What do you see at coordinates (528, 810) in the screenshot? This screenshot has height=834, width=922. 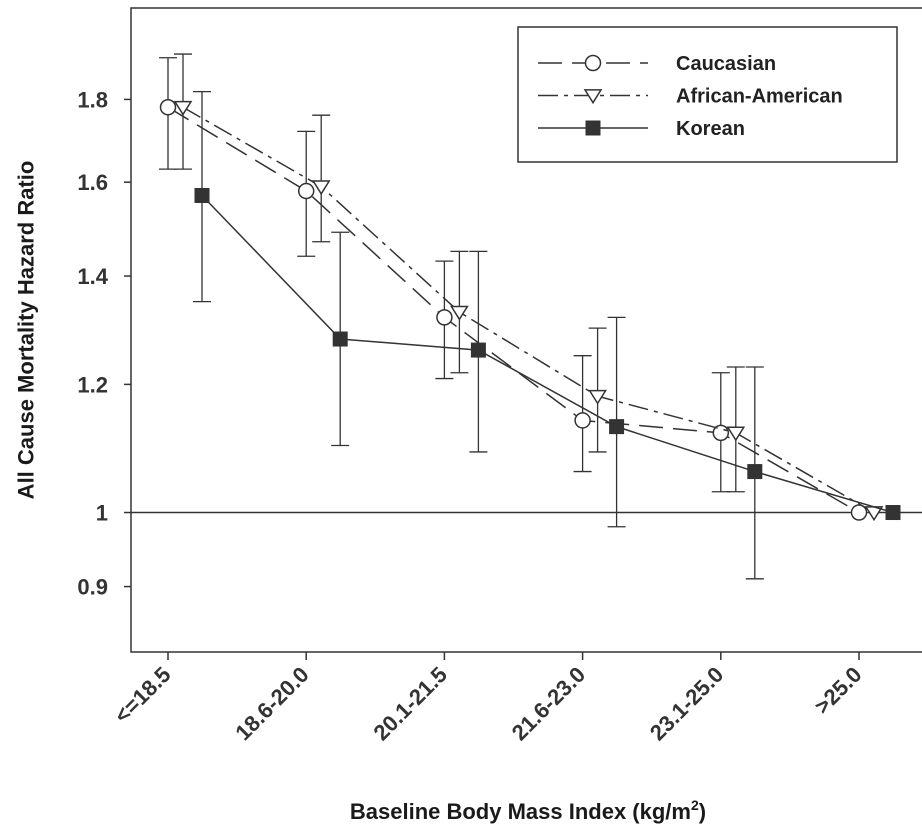 I see `x-axis-title: Baseline Body Mass Index (kg/m2)` at bounding box center [528, 810].